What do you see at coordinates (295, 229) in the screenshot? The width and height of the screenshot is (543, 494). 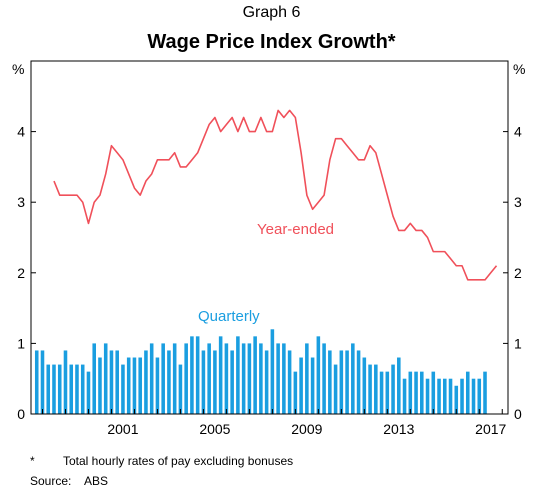 I see `year-ended-series-label: Year-ended` at bounding box center [295, 229].